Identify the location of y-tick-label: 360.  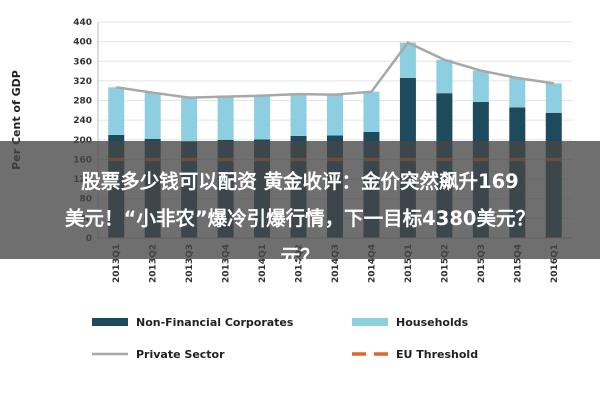
(82, 62).